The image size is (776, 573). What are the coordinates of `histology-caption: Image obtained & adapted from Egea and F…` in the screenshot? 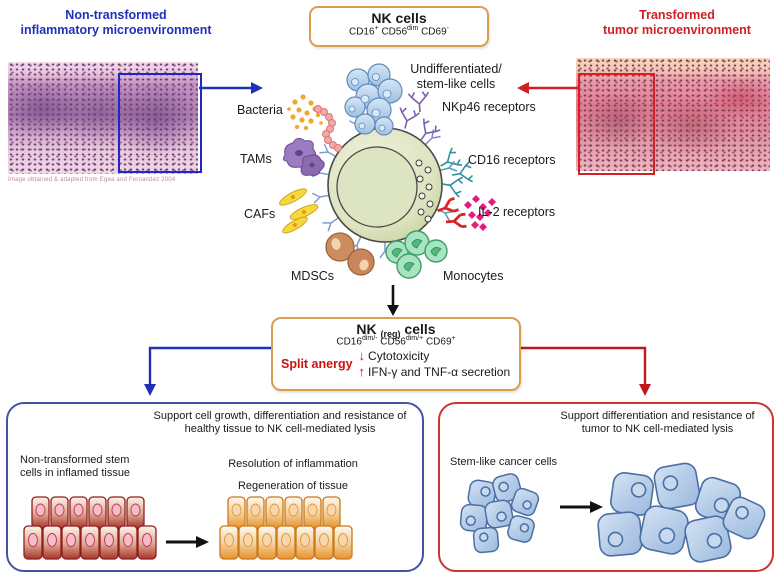 It's located at (92, 180).